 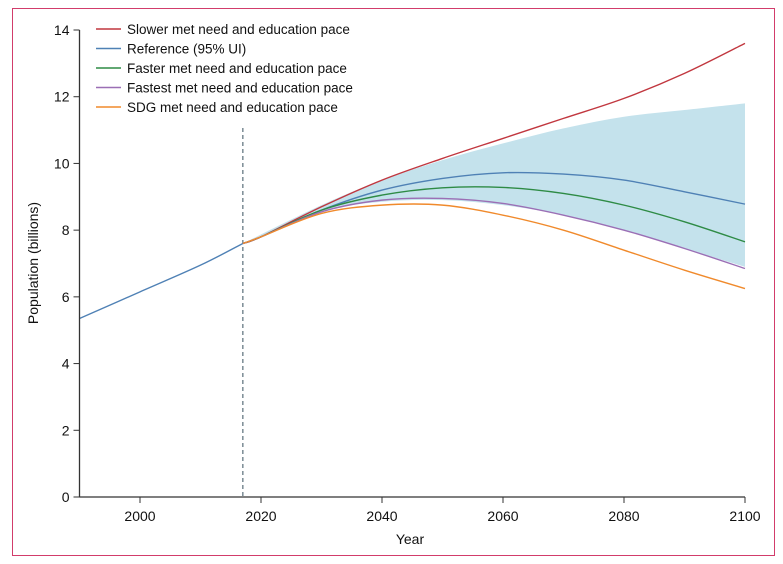 What do you see at coordinates (161, 281) in the screenshot?
I see `historical-line` at bounding box center [161, 281].